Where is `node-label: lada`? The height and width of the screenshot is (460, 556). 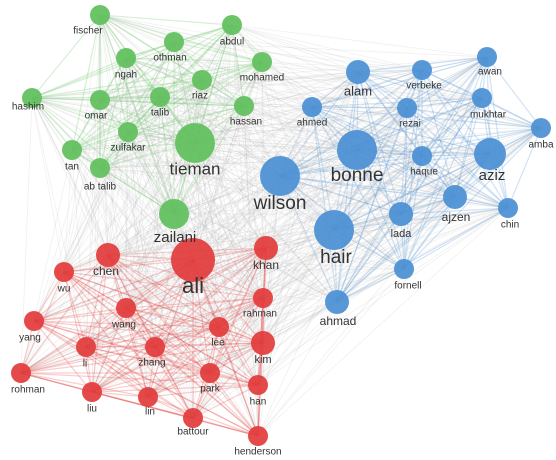 node-label: lada is located at coordinates (402, 234).